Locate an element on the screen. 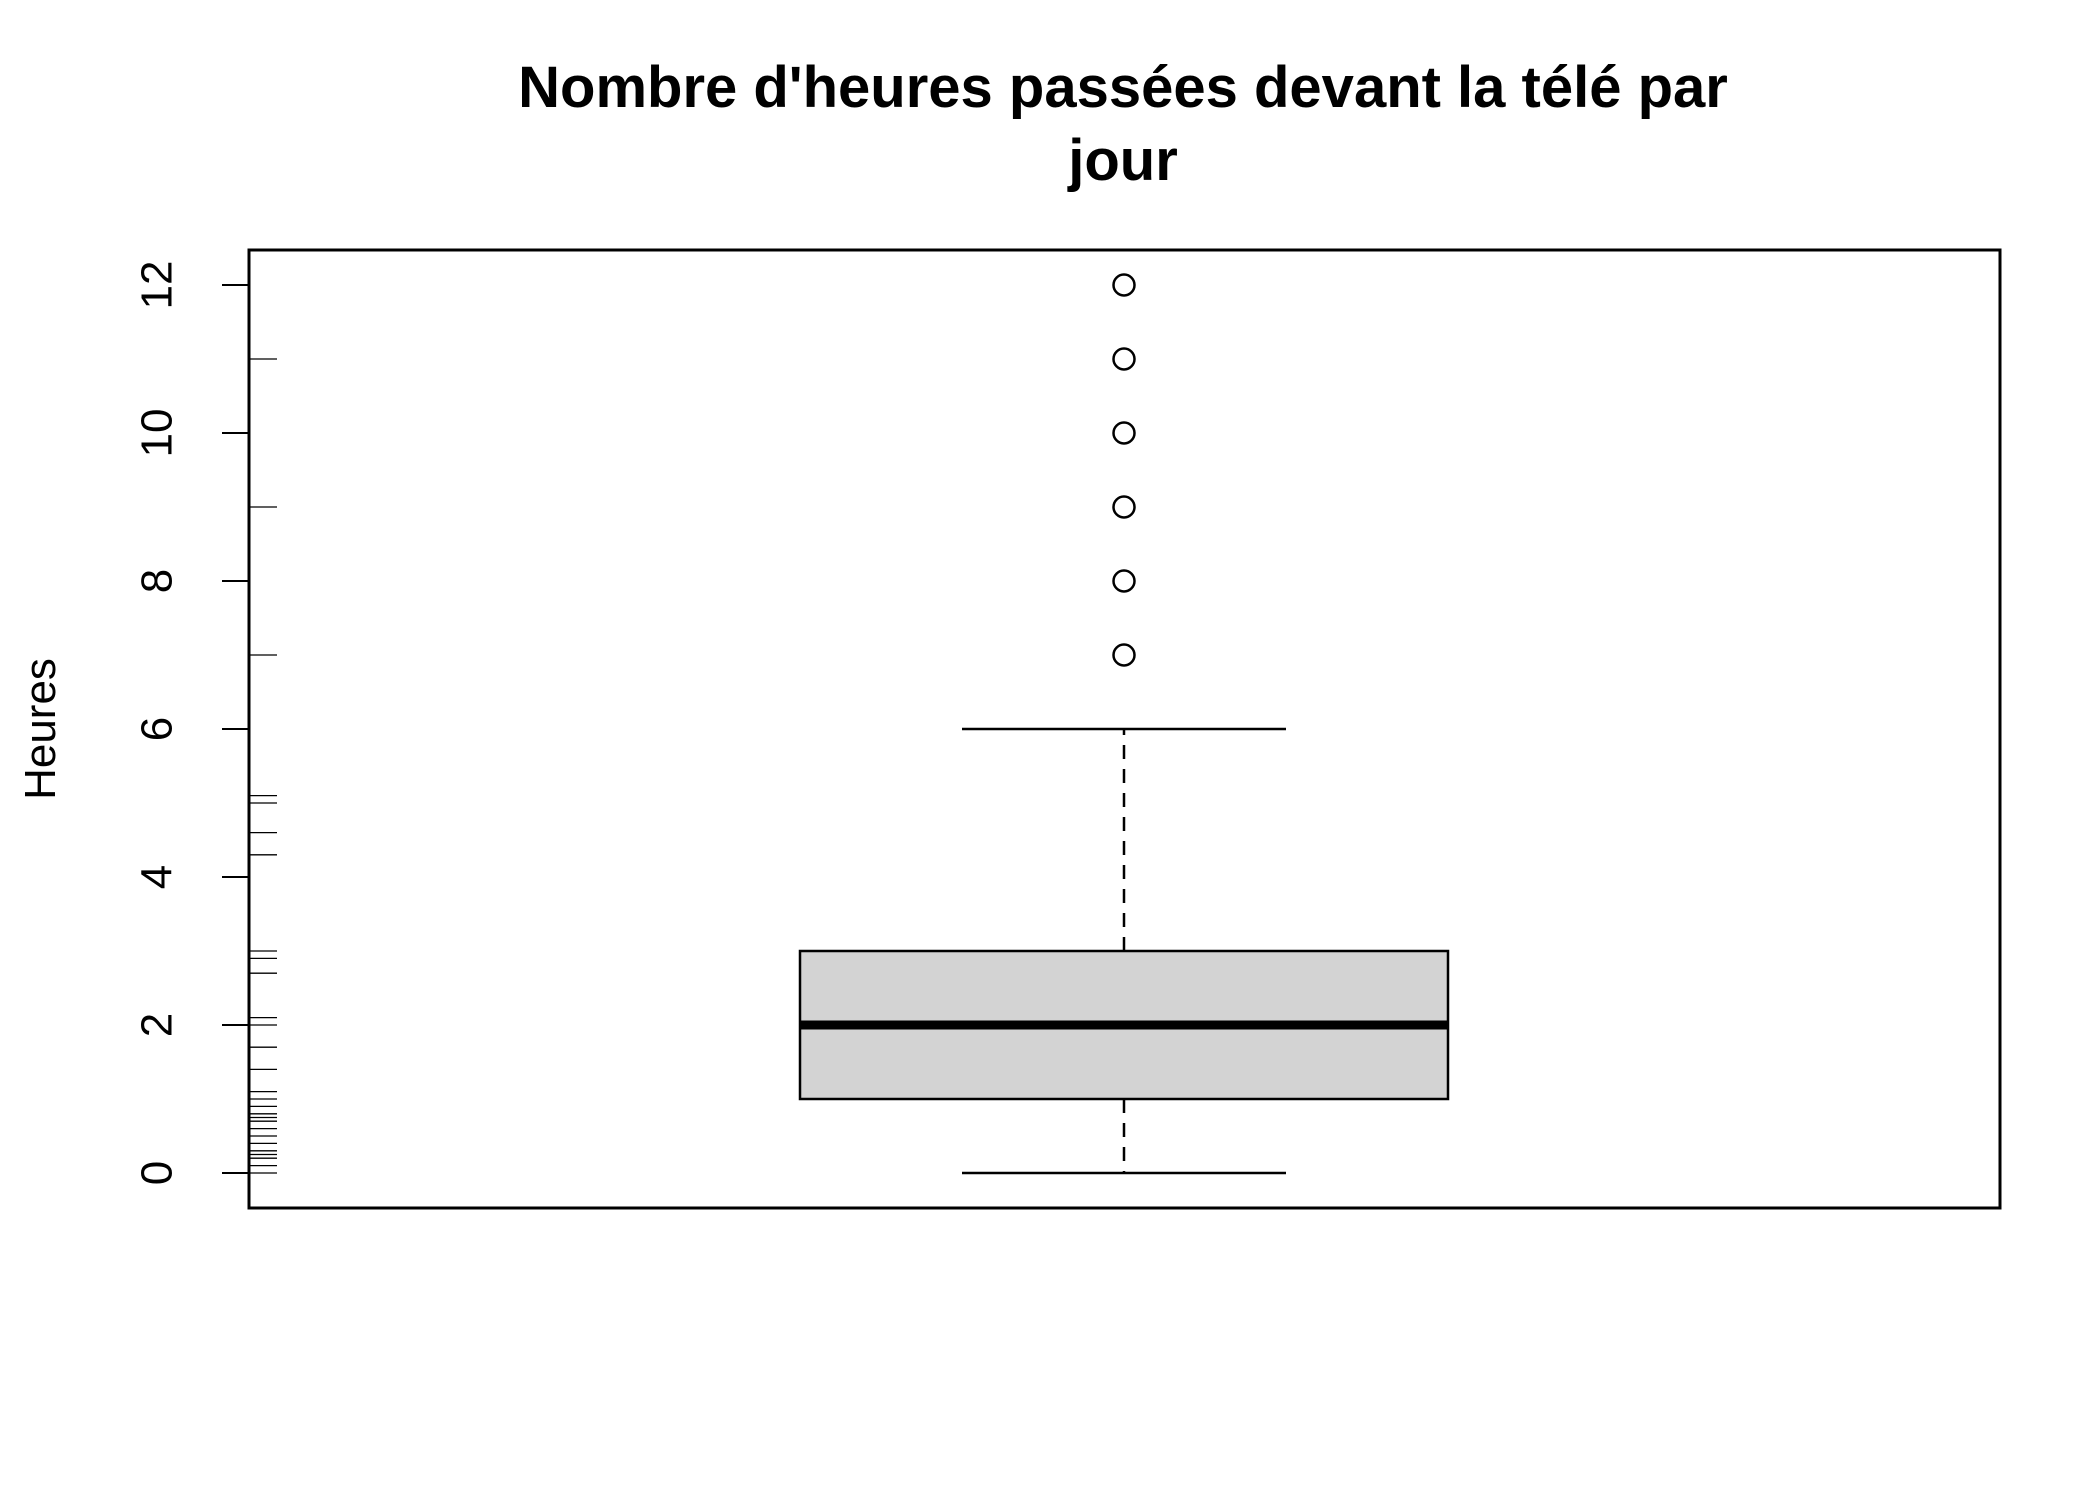  y-tick-label: 8 is located at coordinates (157, 581).